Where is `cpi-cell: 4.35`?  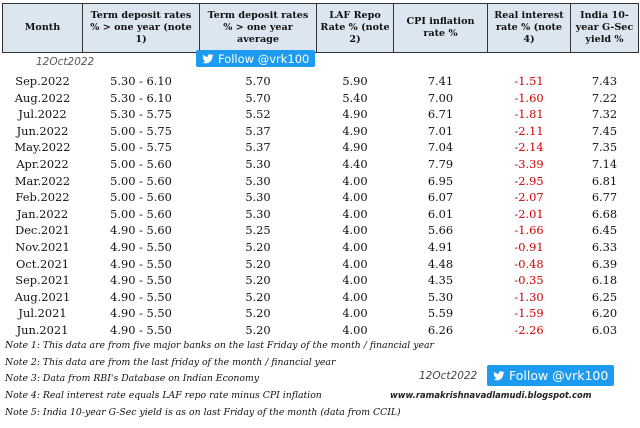
cpi-cell: 4.35 is located at coordinates (440, 280).